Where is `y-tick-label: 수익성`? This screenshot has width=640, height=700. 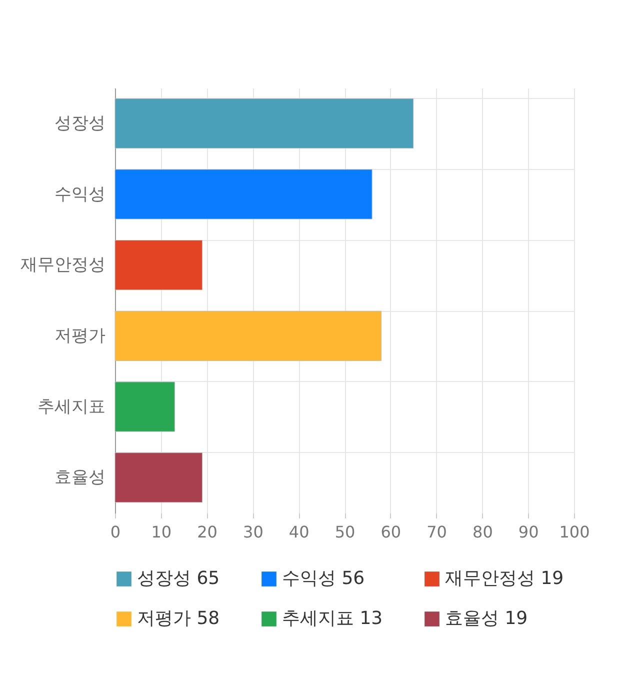 y-tick-label: 수익성 is located at coordinates (80, 194).